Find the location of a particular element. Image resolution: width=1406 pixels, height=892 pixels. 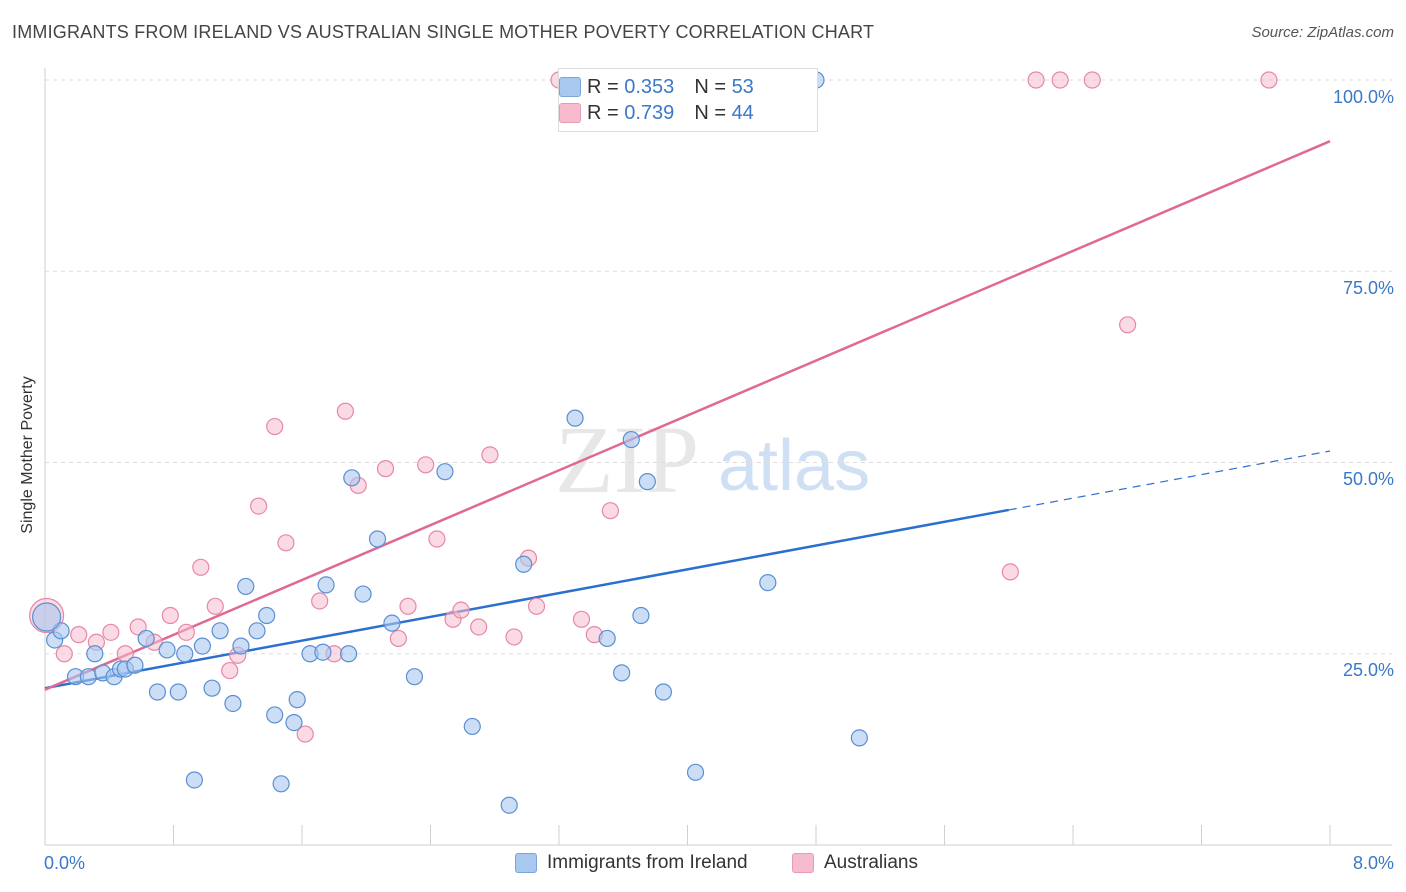

bottom-legend-swatch-blue is located at coordinates (526, 863).